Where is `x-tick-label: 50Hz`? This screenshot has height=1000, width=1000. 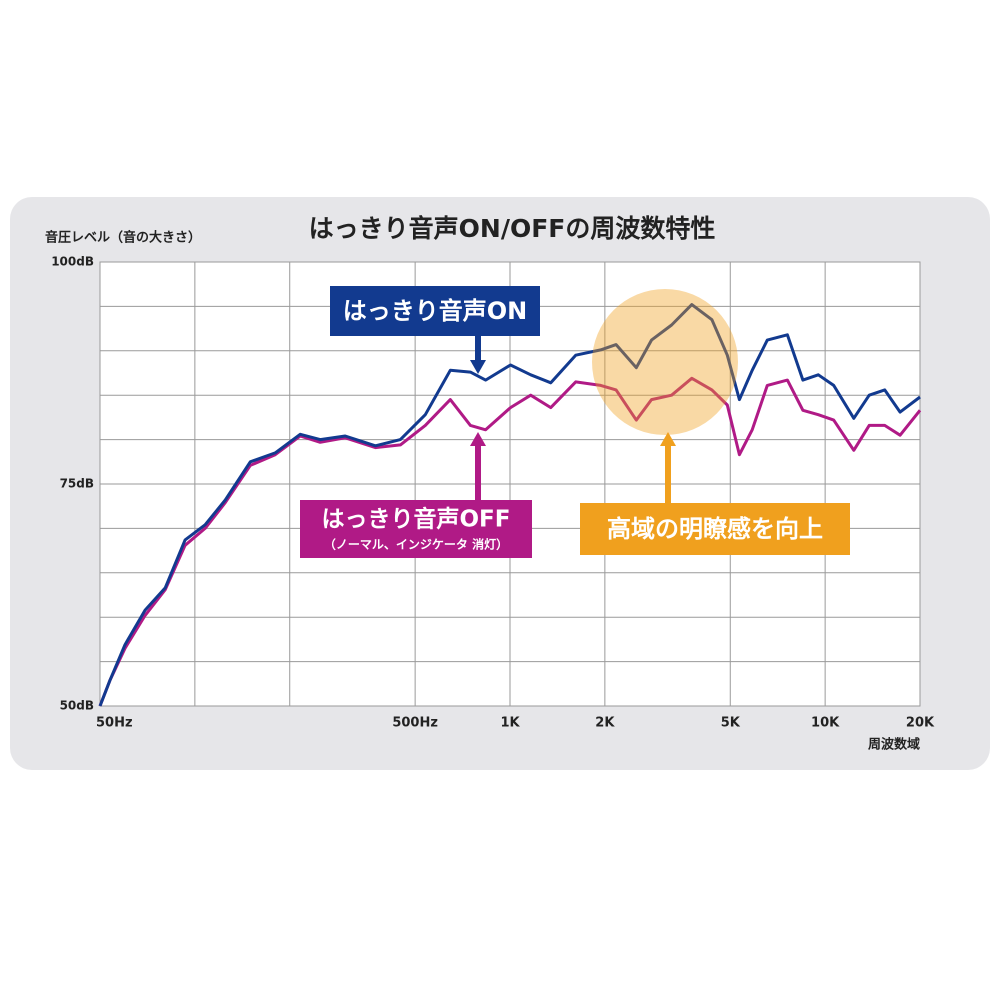
x-tick-label: 50Hz is located at coordinates (114, 723).